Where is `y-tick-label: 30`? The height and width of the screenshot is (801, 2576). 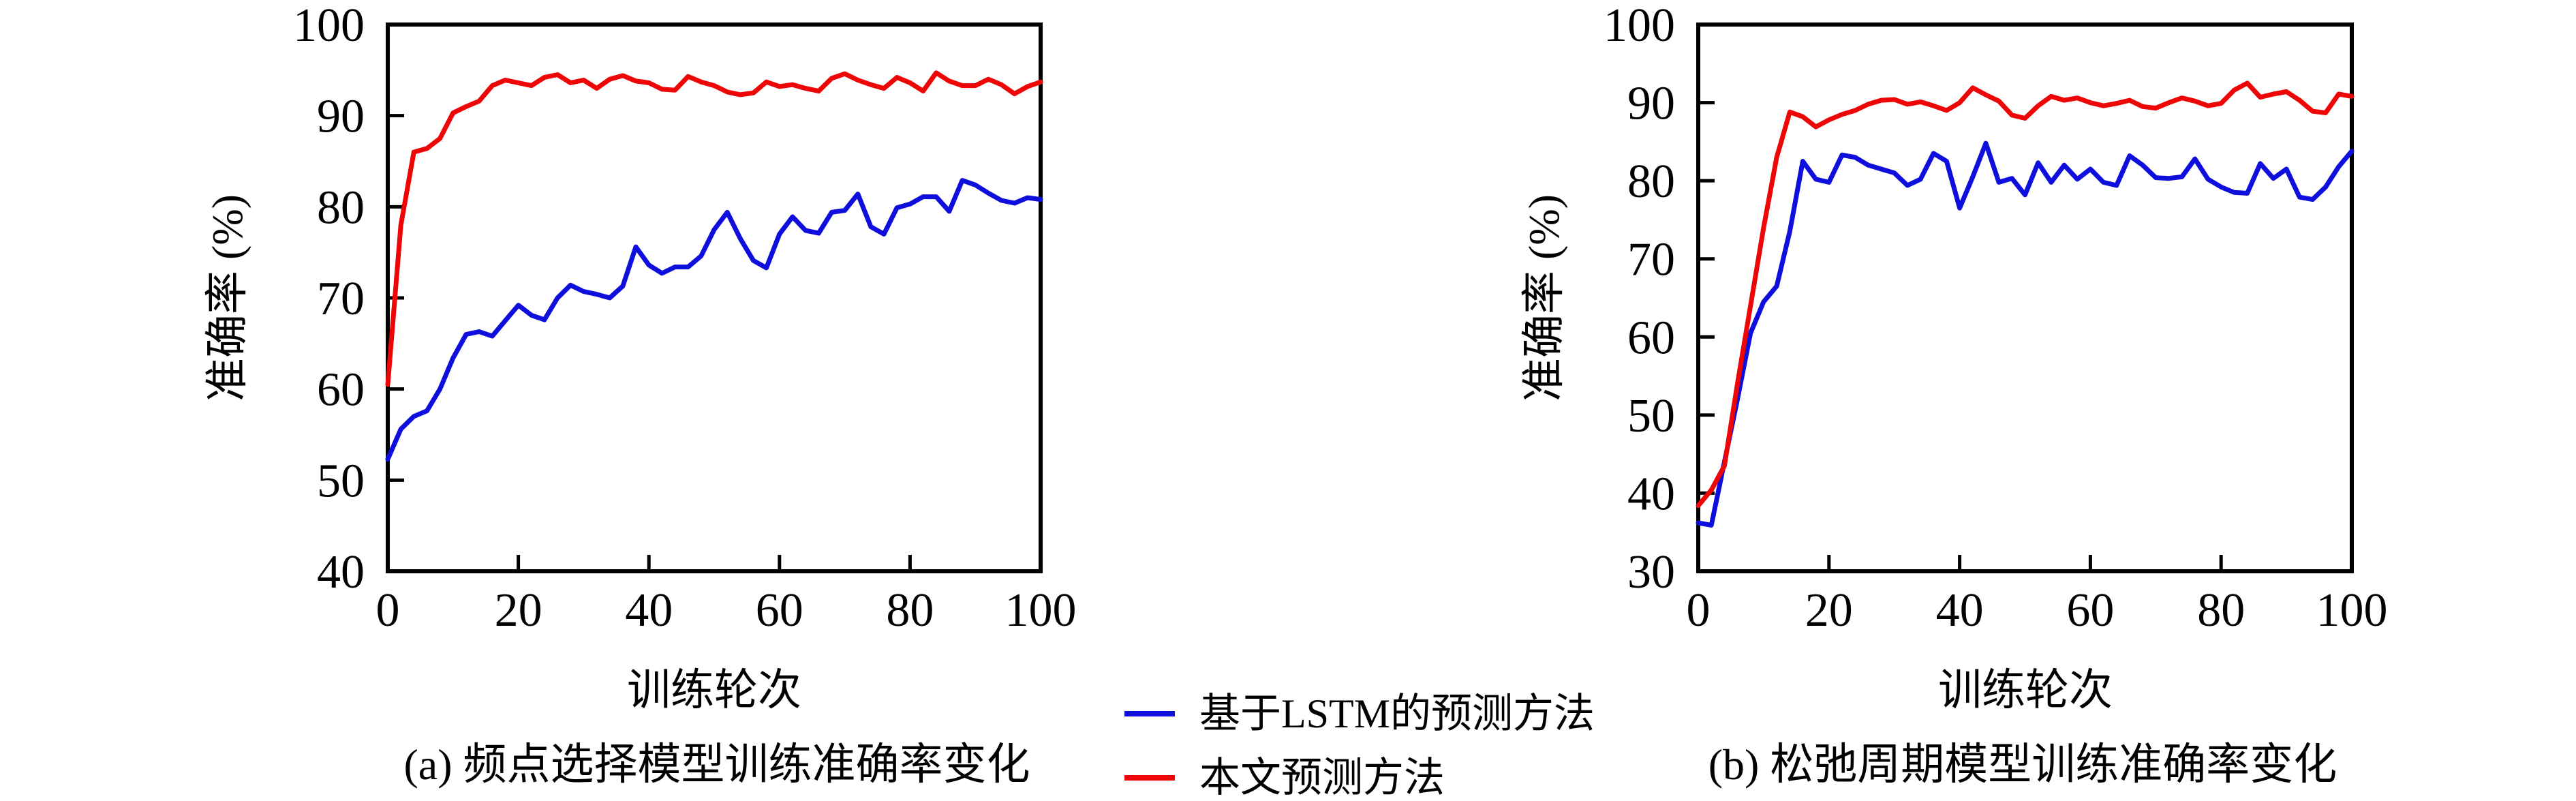
y-tick-label: 30 is located at coordinates (1651, 572).